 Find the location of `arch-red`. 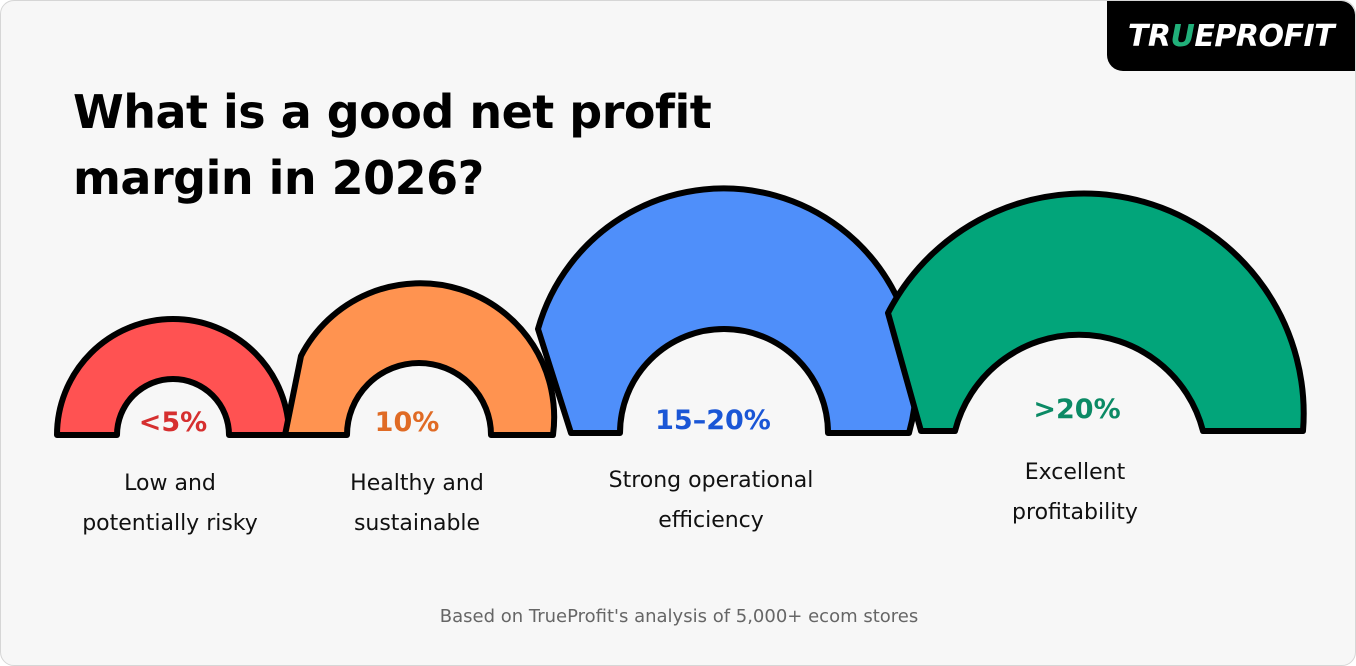

arch-red is located at coordinates (173, 377).